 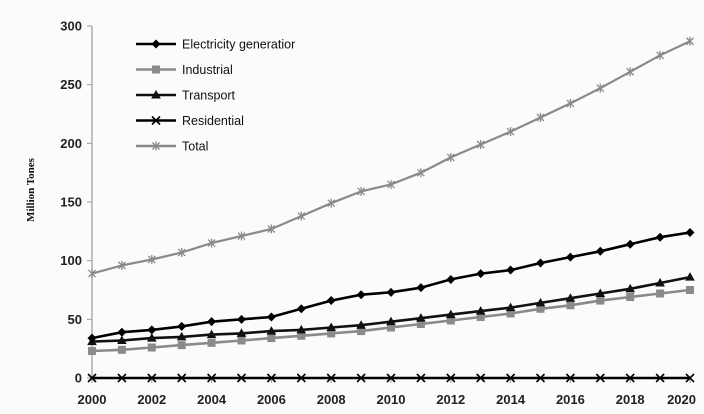 What do you see at coordinates (209, 96) in the screenshot?
I see `legend-label: Transport` at bounding box center [209, 96].